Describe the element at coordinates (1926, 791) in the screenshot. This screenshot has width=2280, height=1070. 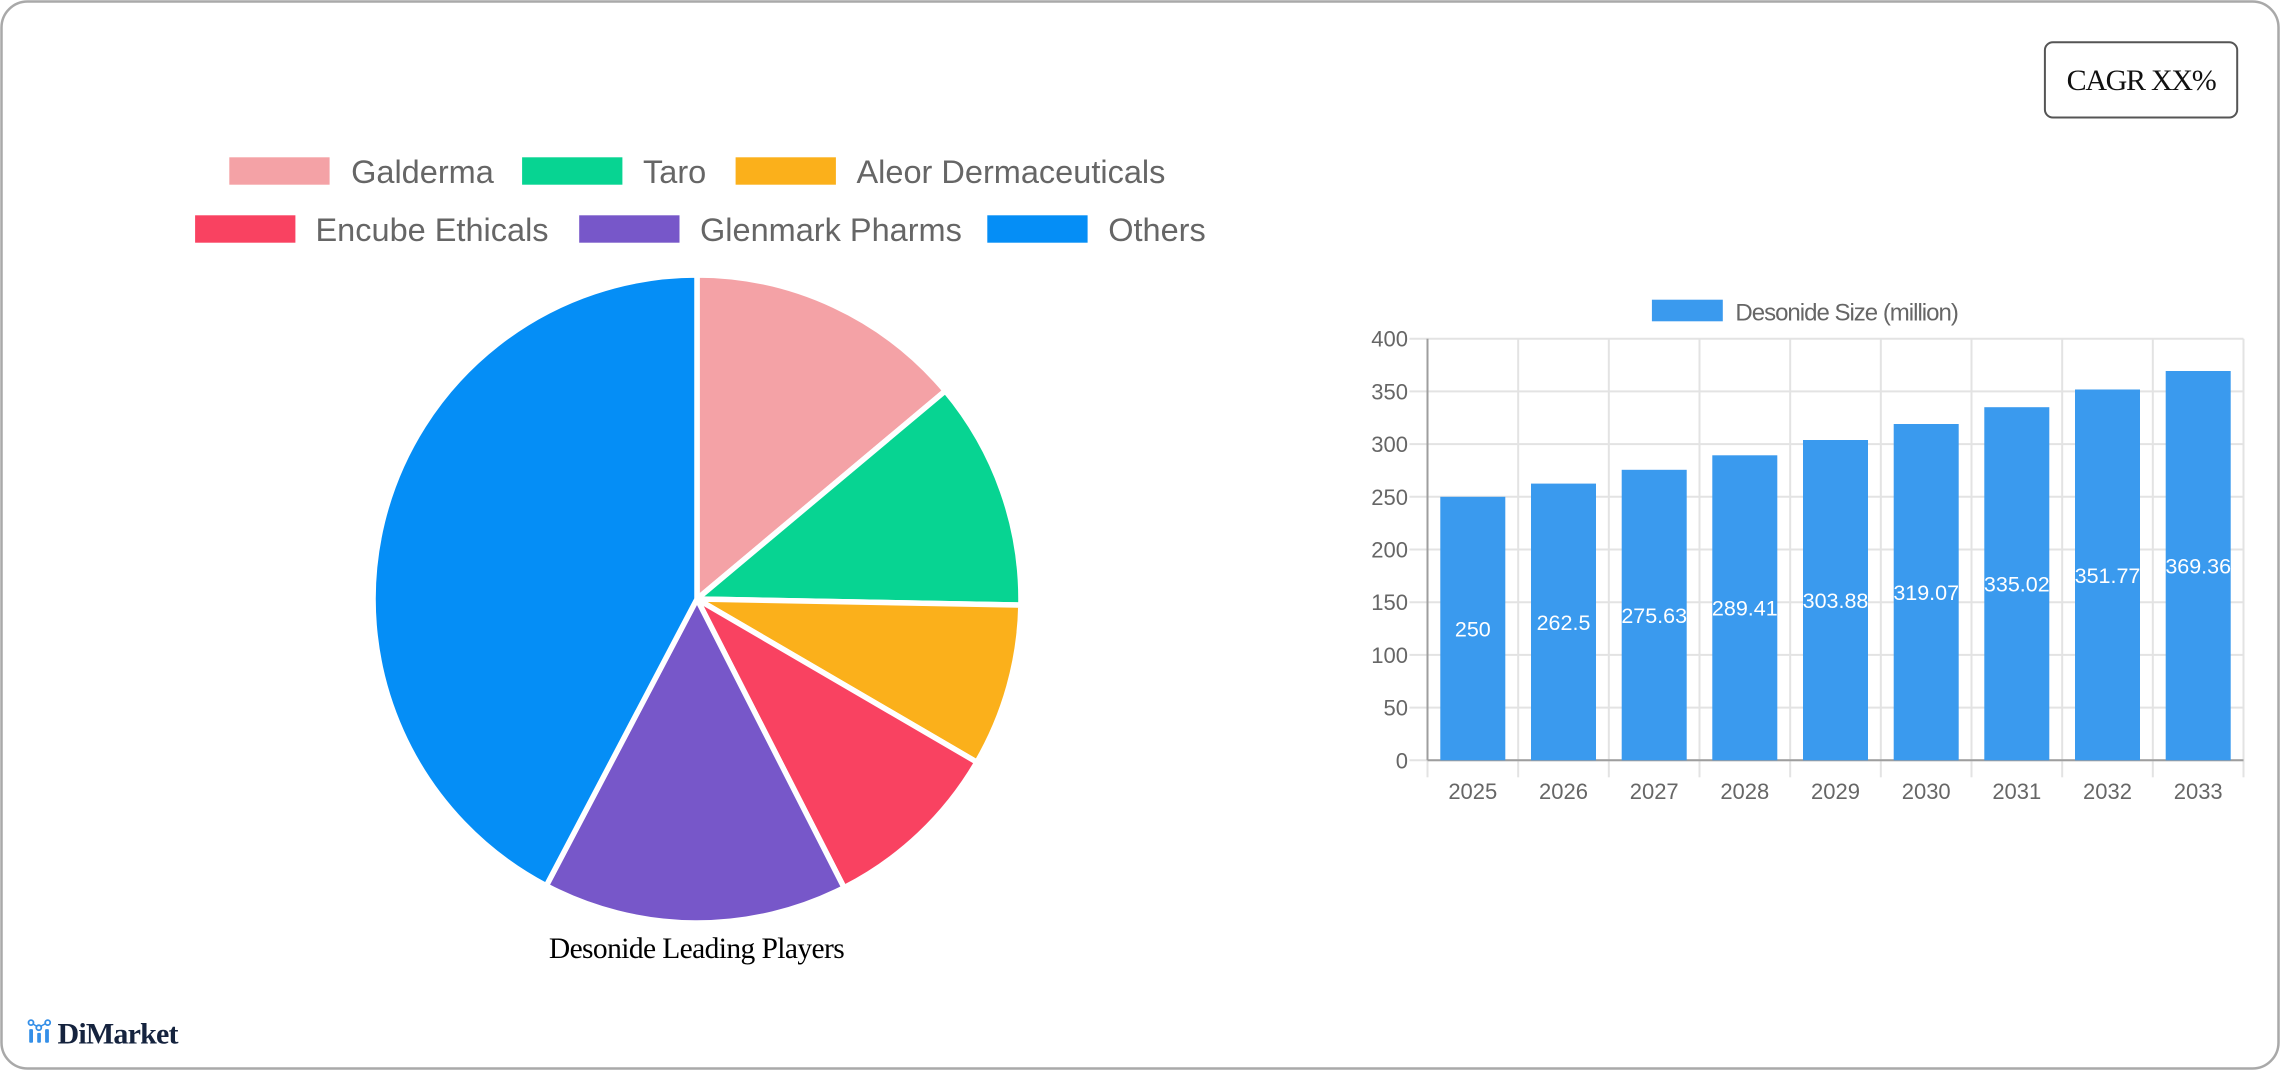
I see `svg-text: 2030` at that location.